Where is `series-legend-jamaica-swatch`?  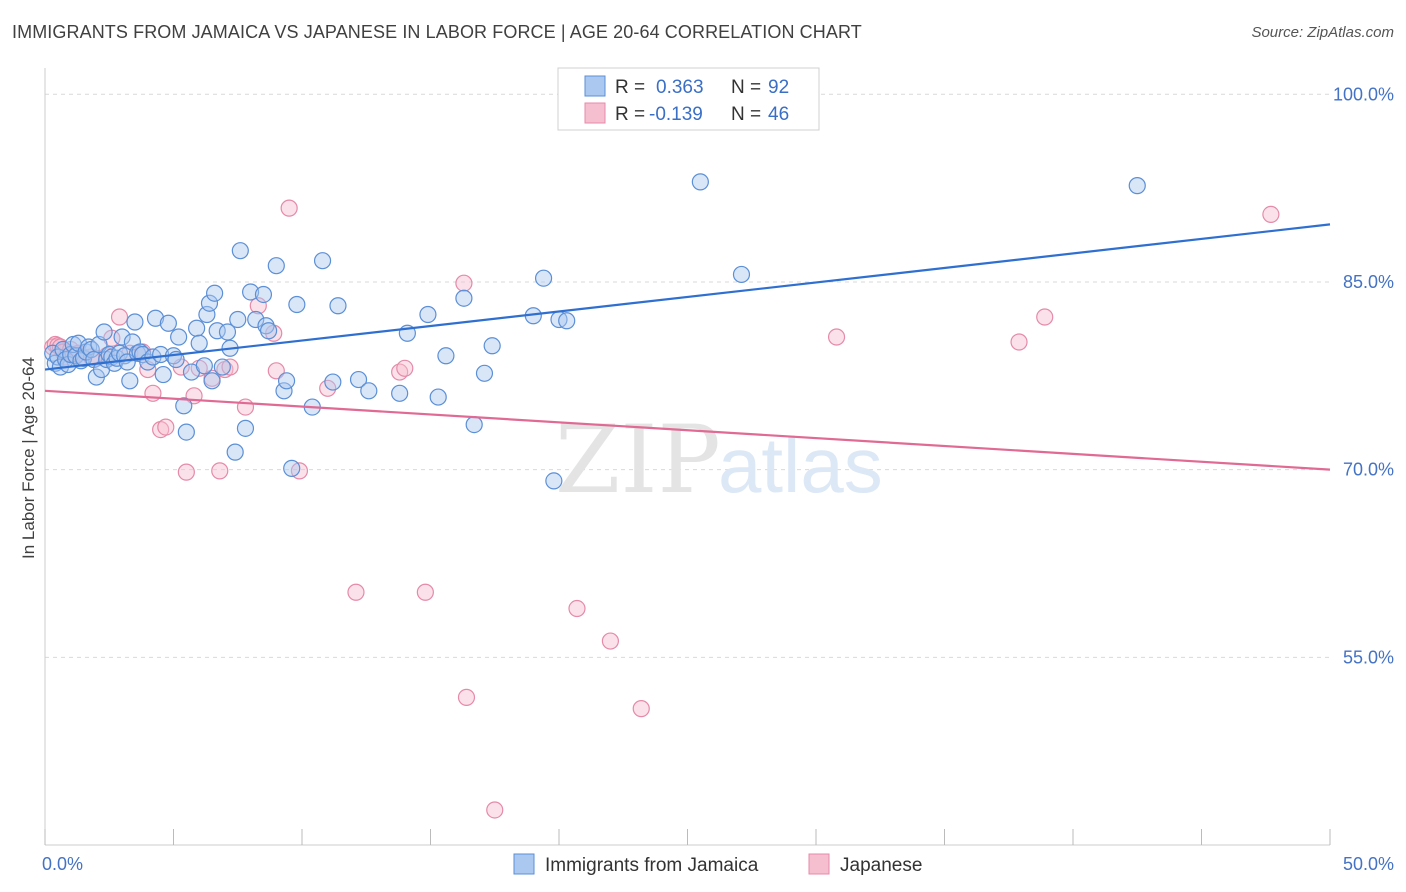
series-legend-jamaica-swatch is located at coordinates (524, 864).